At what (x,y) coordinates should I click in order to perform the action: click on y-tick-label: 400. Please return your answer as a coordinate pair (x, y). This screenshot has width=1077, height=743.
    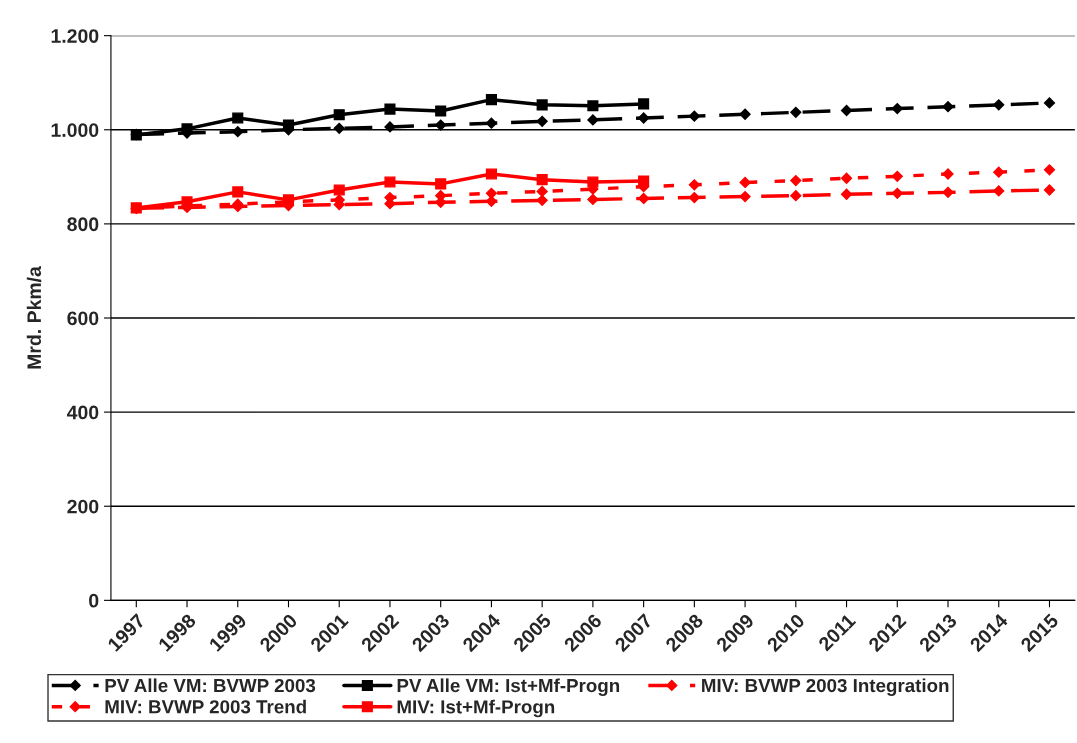
    Looking at the image, I should click on (82, 412).